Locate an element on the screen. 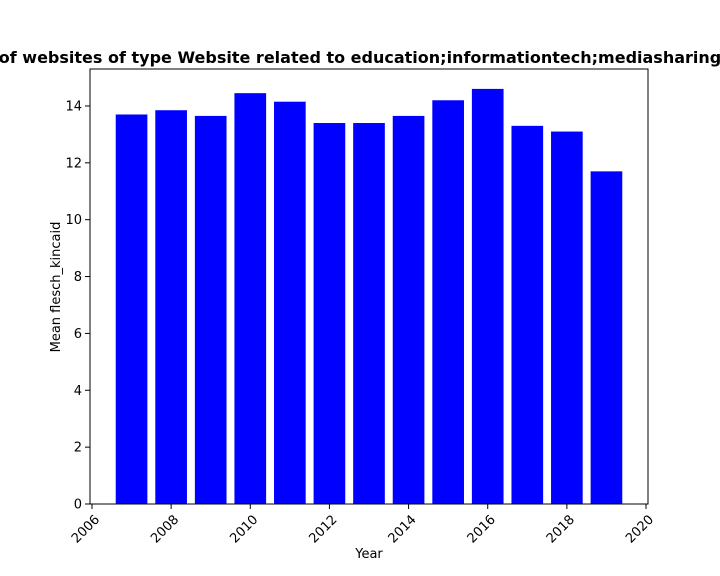 The height and width of the screenshot is (576, 720). x-tick-label-2008: 2008 is located at coordinates (165, 529).